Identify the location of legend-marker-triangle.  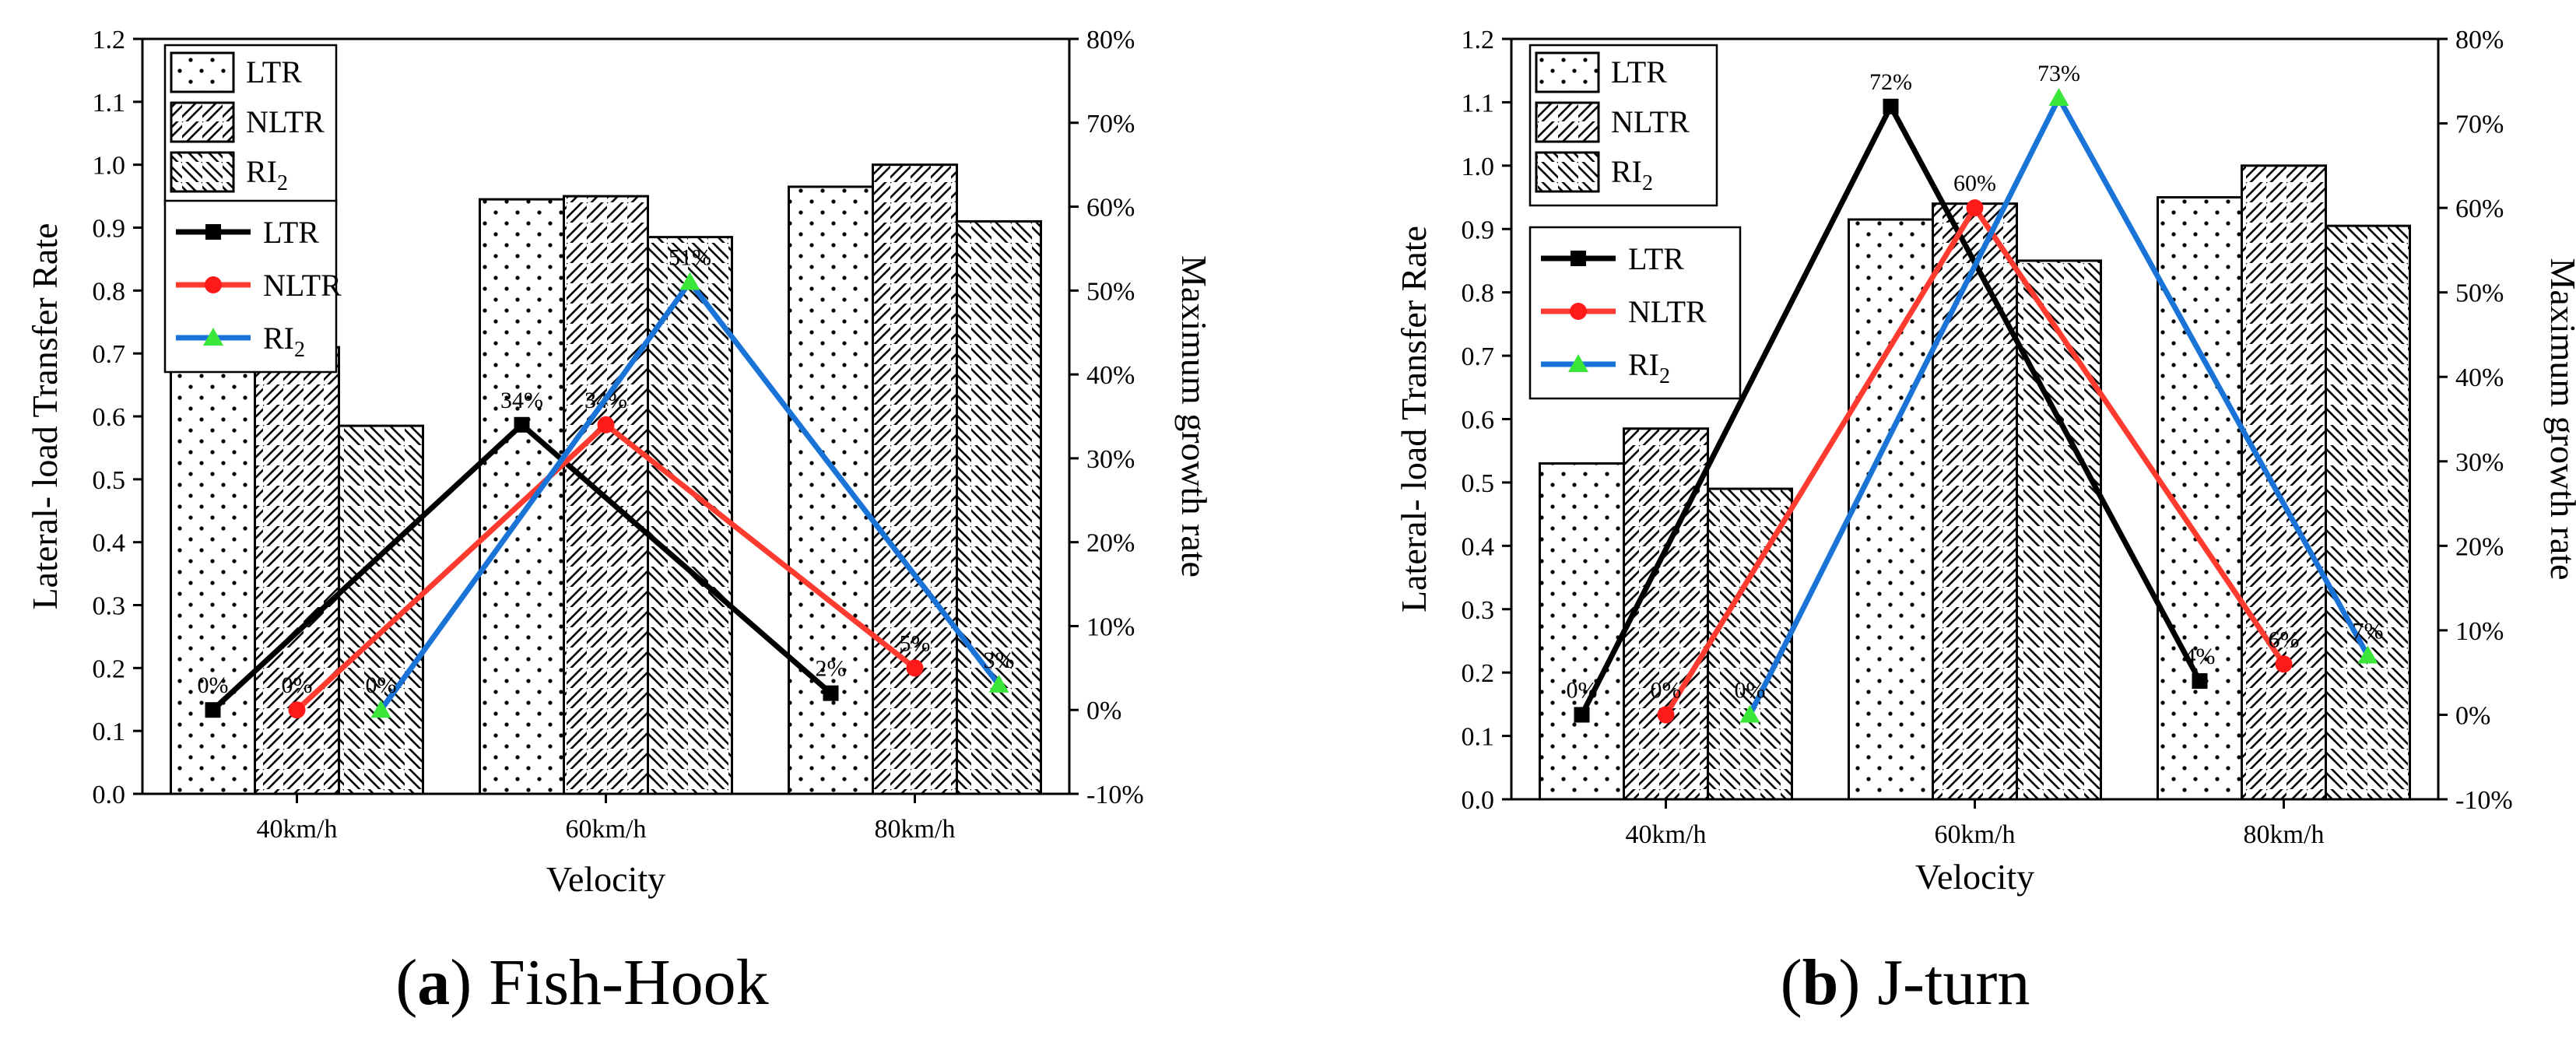
(1578, 363).